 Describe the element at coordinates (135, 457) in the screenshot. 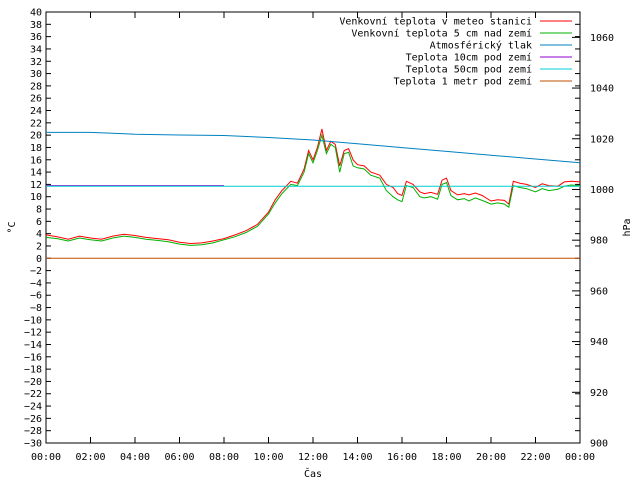

I see `x-tick-label: 04:00` at that location.